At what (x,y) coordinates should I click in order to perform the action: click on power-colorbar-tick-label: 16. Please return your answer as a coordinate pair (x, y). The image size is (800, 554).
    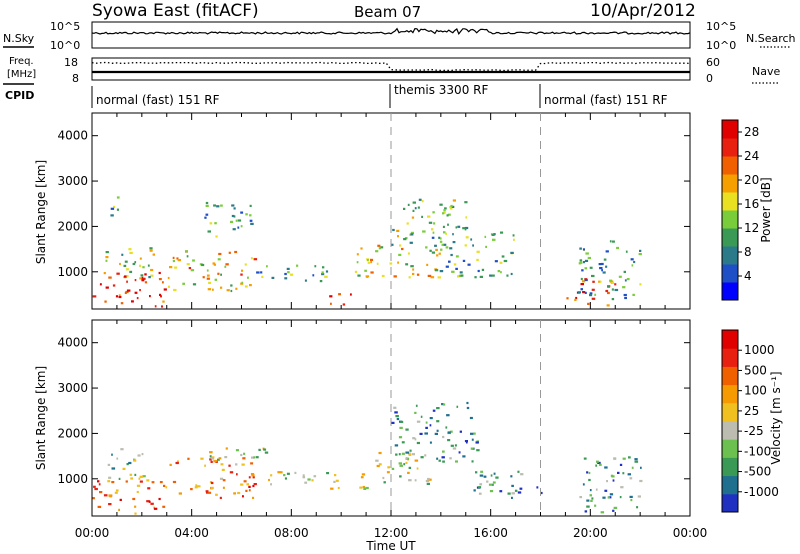
    Looking at the image, I should click on (751, 204).